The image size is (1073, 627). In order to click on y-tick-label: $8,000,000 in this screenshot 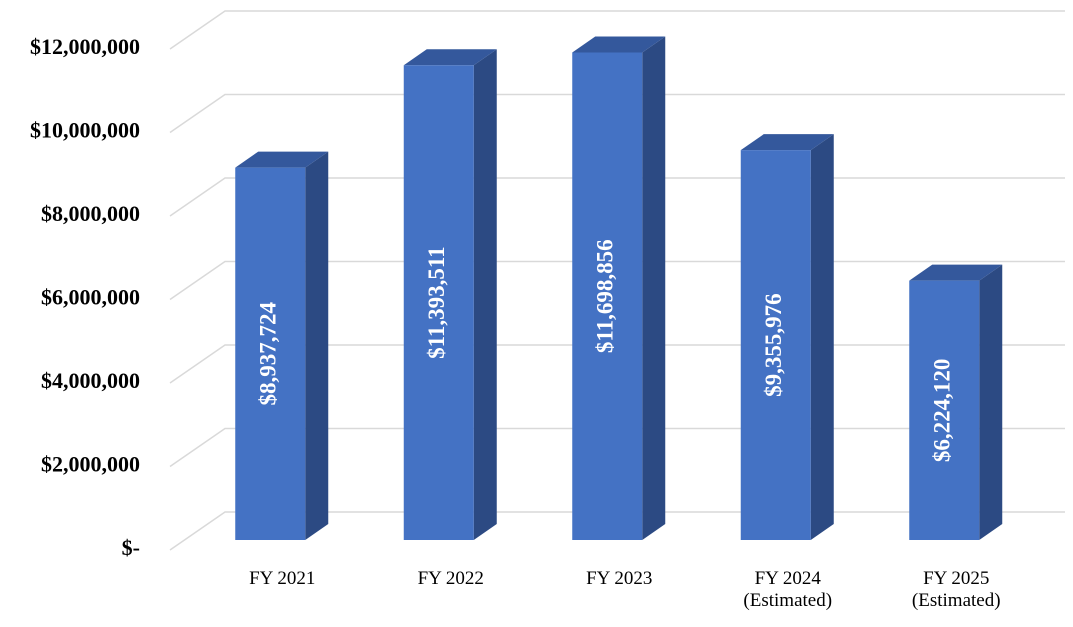, I will do `click(90, 213)`.